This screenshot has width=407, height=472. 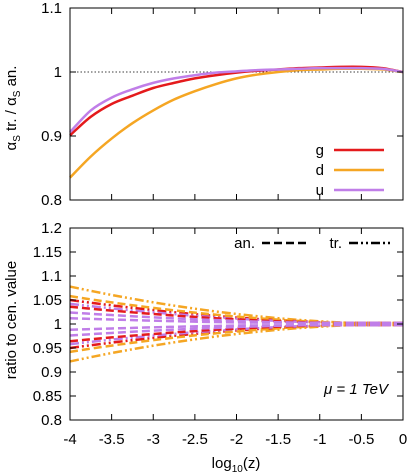 I want to click on bottom-ytick-label: 0.8, so click(x=51, y=420).